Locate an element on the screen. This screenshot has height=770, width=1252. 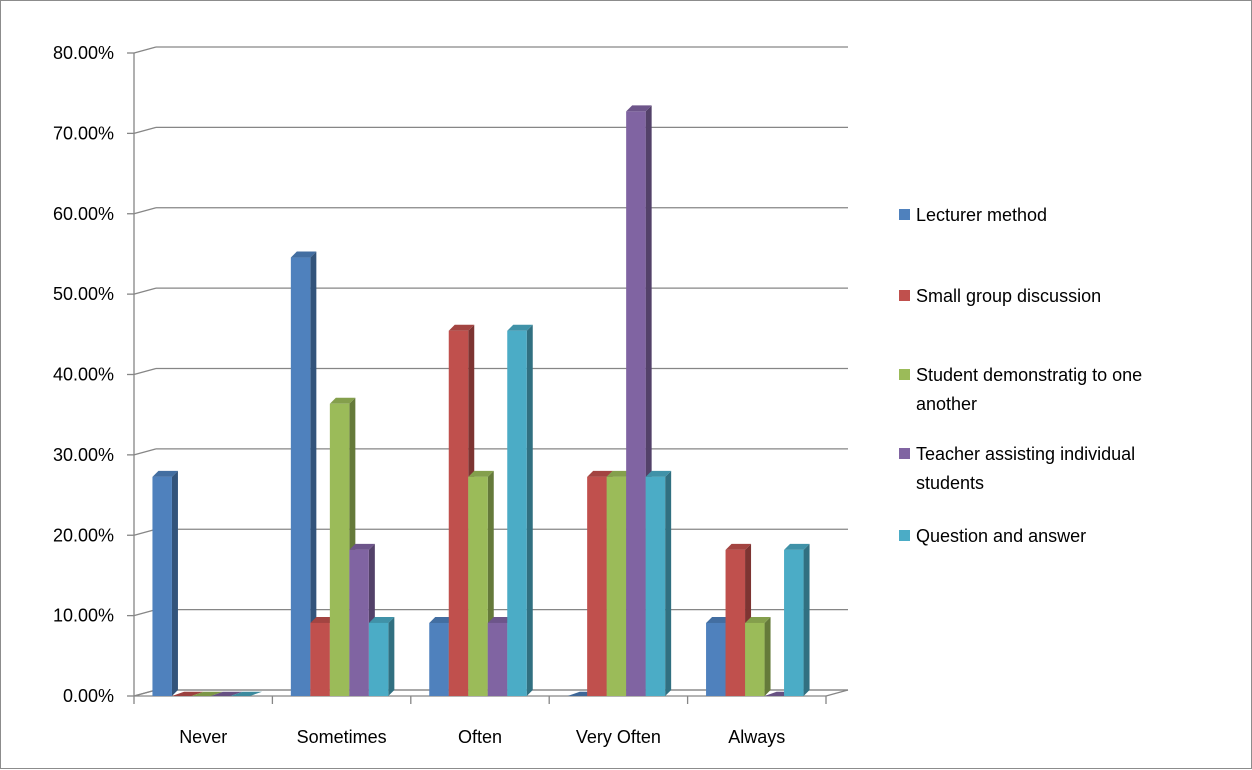
x-tick-labels: Never Sometimes Often Very Often Always is located at coordinates (482, 737).